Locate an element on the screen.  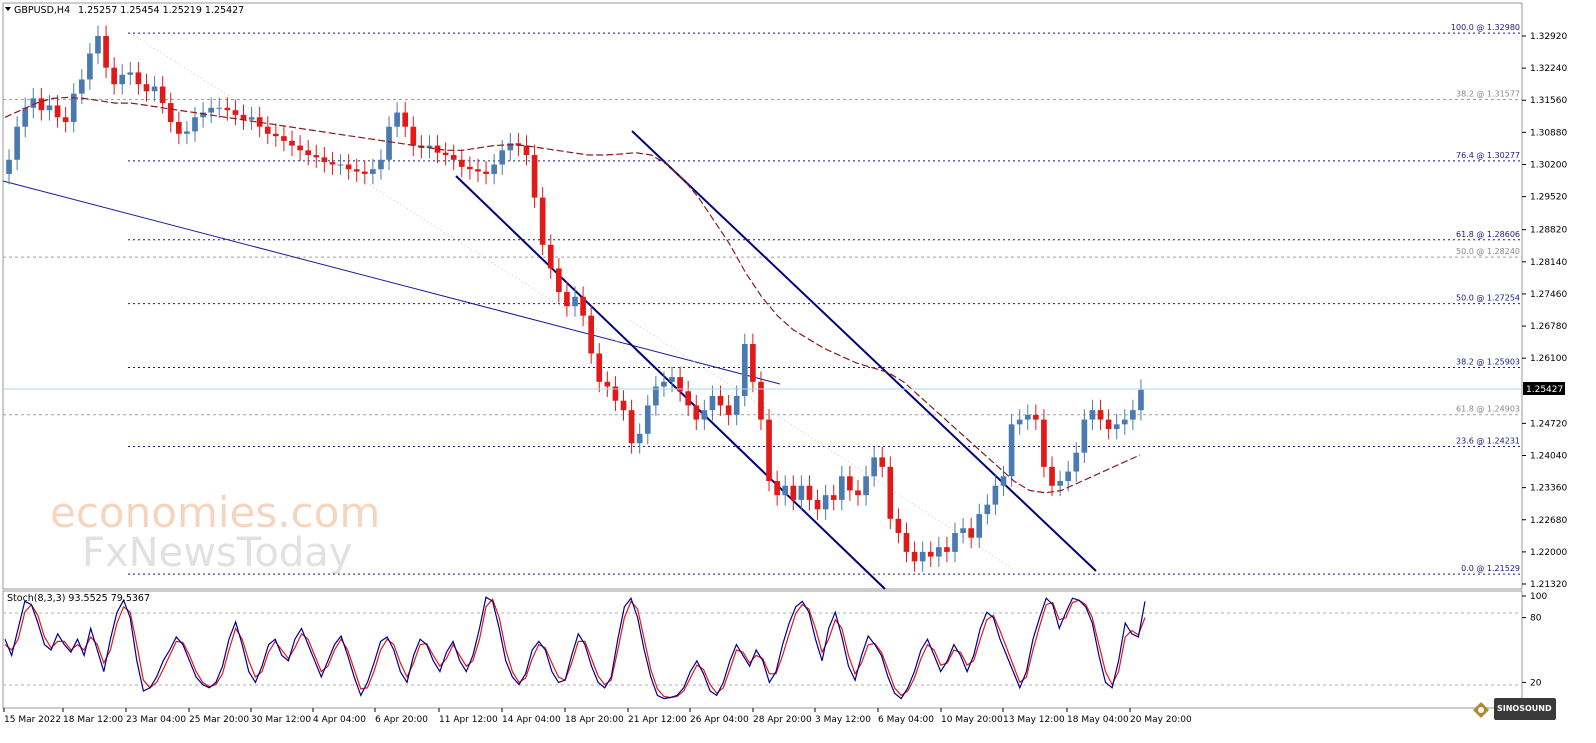
time-axis-label: 4 Apr 04:00 is located at coordinates (339, 720).